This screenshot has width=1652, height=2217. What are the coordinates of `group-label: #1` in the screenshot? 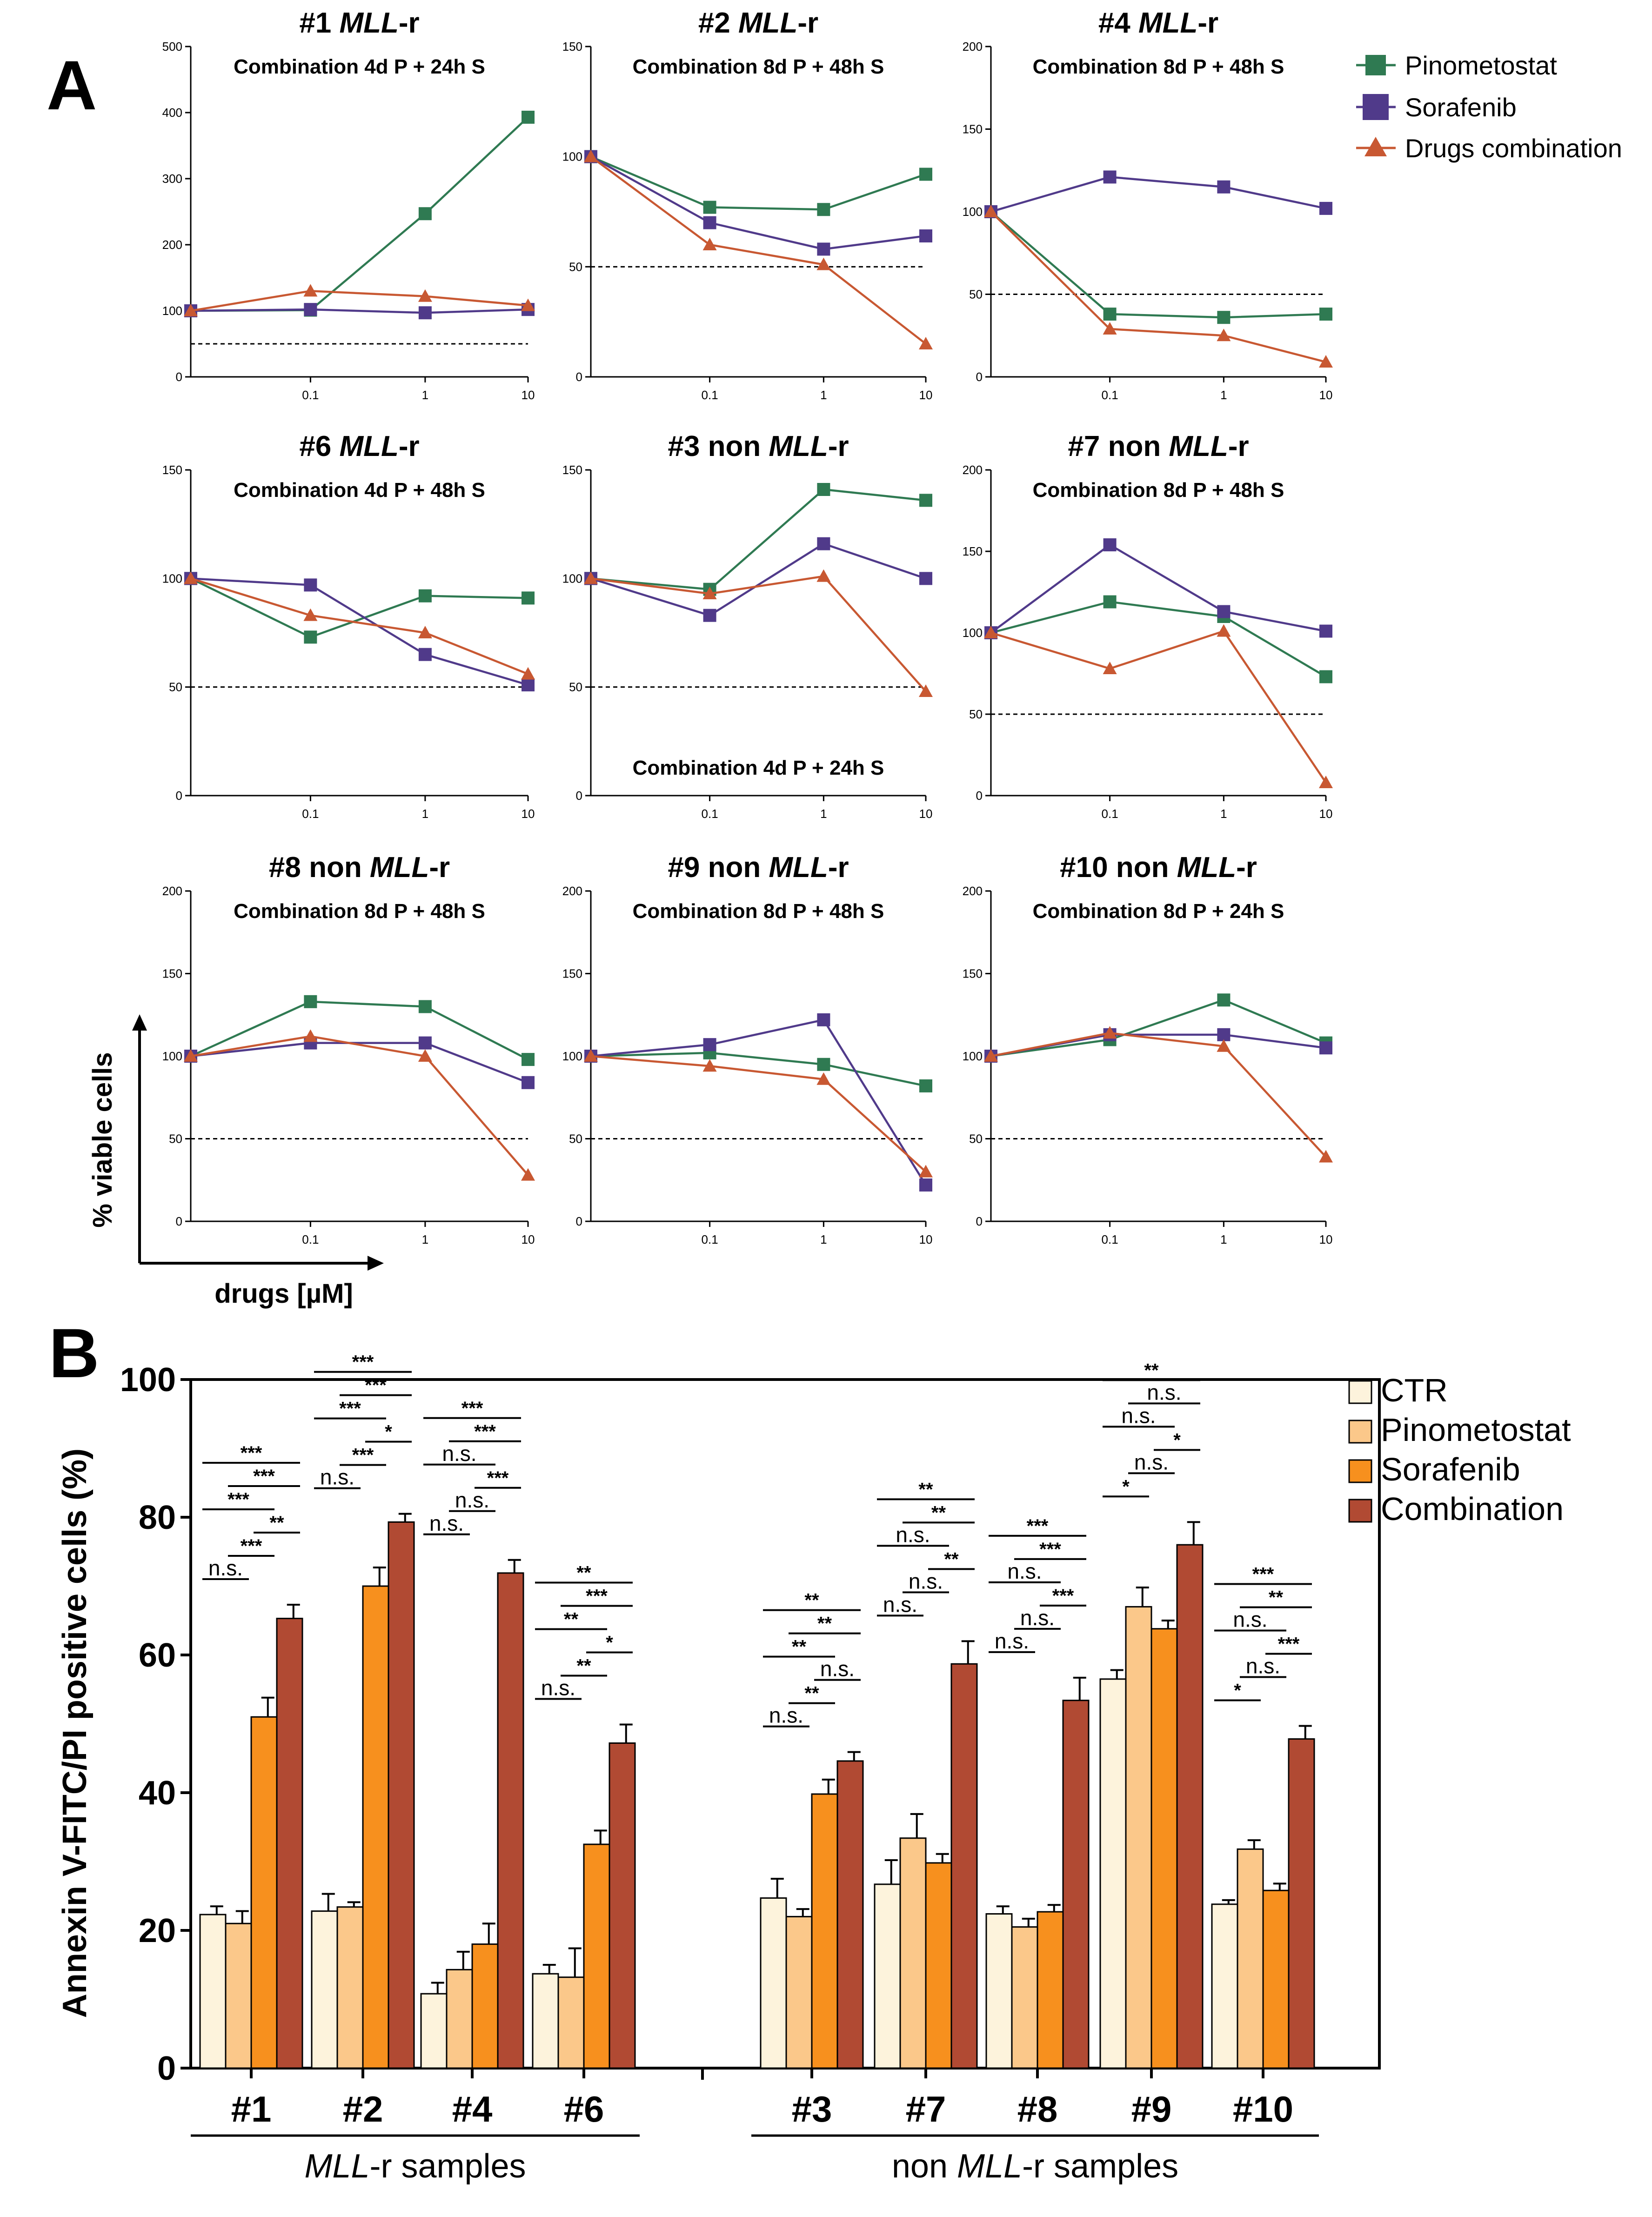 It's located at (251, 2109).